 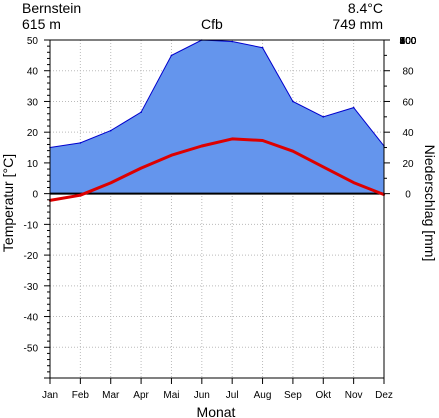 I want to click on precipitation-point-okt, so click(x=323, y=117).